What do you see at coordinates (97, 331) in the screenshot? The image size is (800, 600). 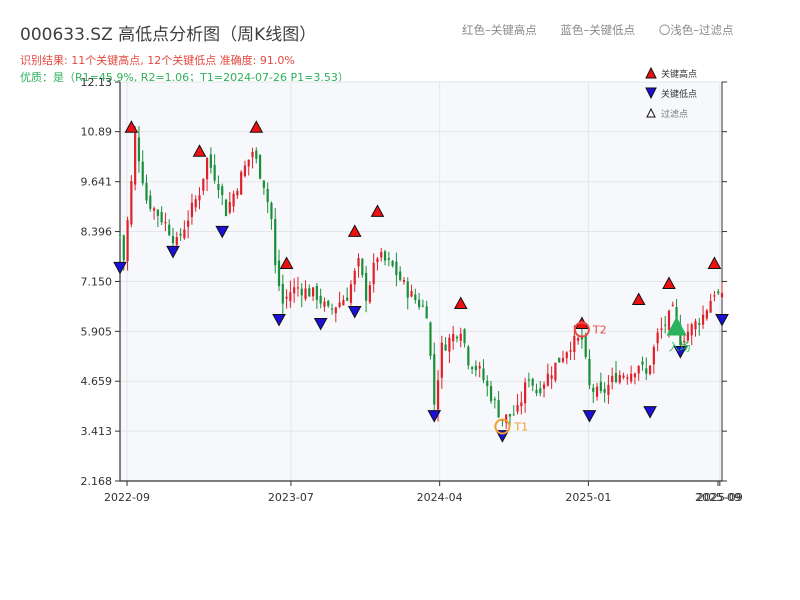 I see `y-tick-label: 5.905` at bounding box center [97, 331].